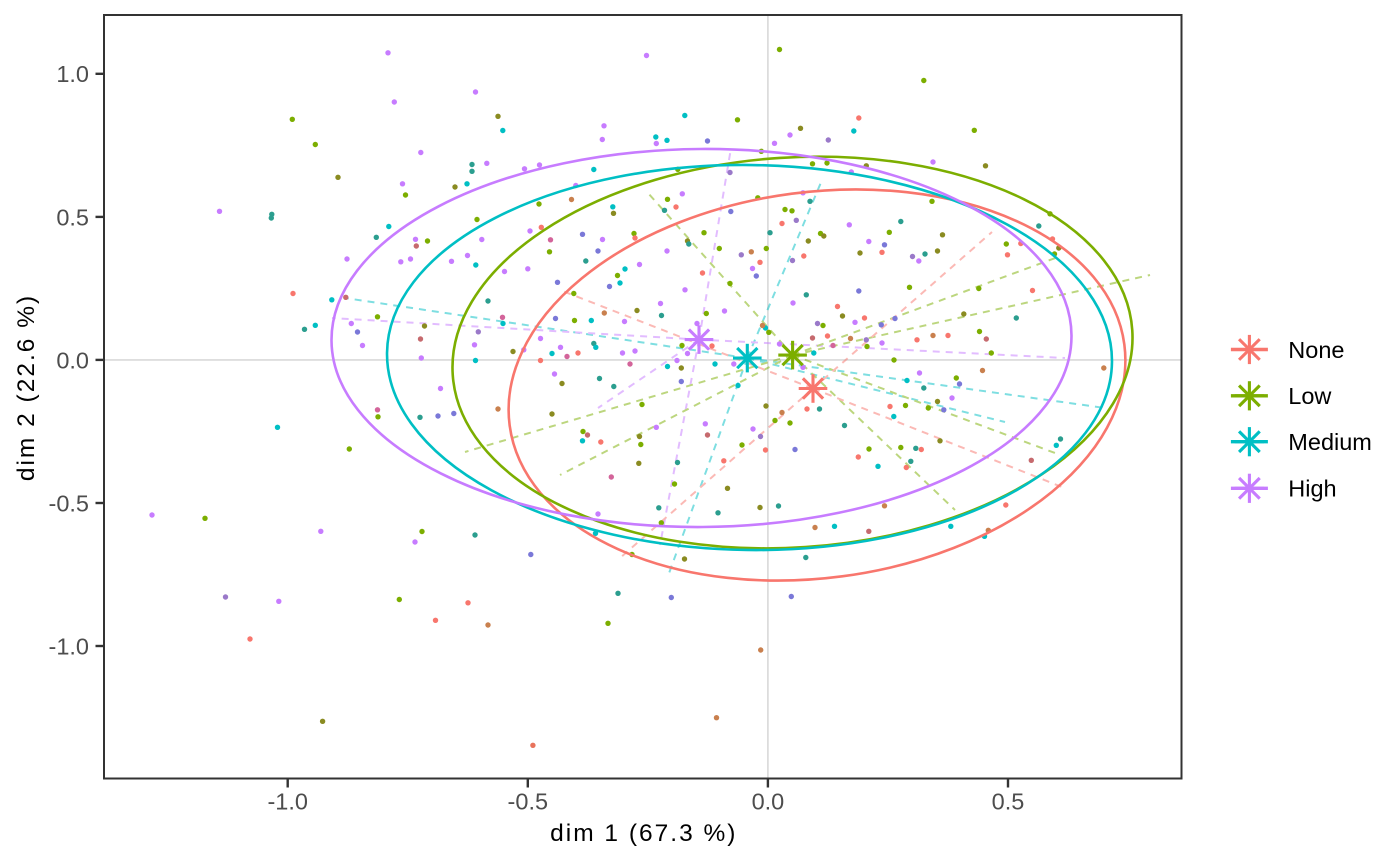 This screenshot has height=865, width=1400. What do you see at coordinates (1312, 489) in the screenshot?
I see `svg-text: High` at bounding box center [1312, 489].